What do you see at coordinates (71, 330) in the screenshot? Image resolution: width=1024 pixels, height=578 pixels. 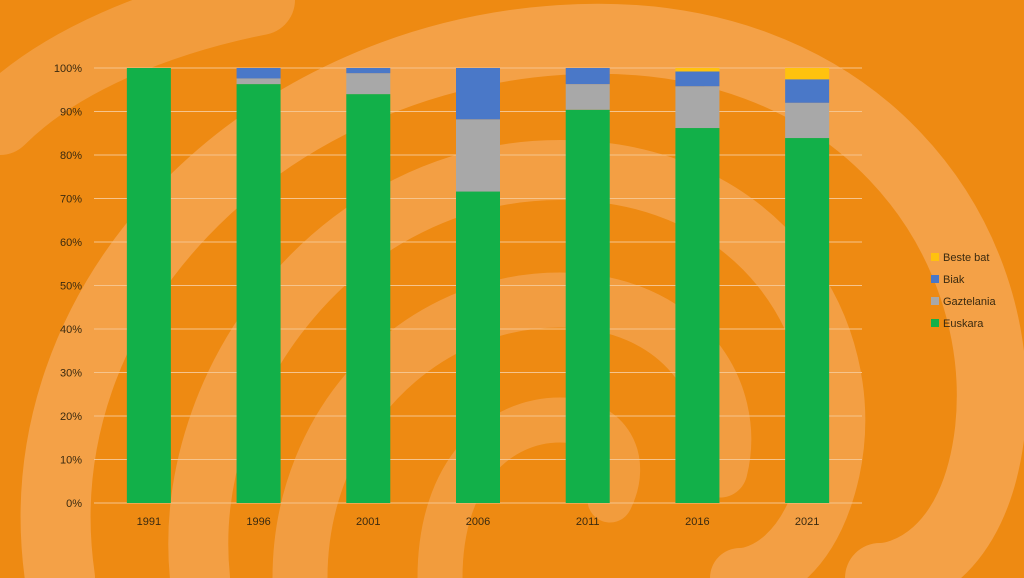 I see `y-tick-label: 40%` at bounding box center [71, 330].